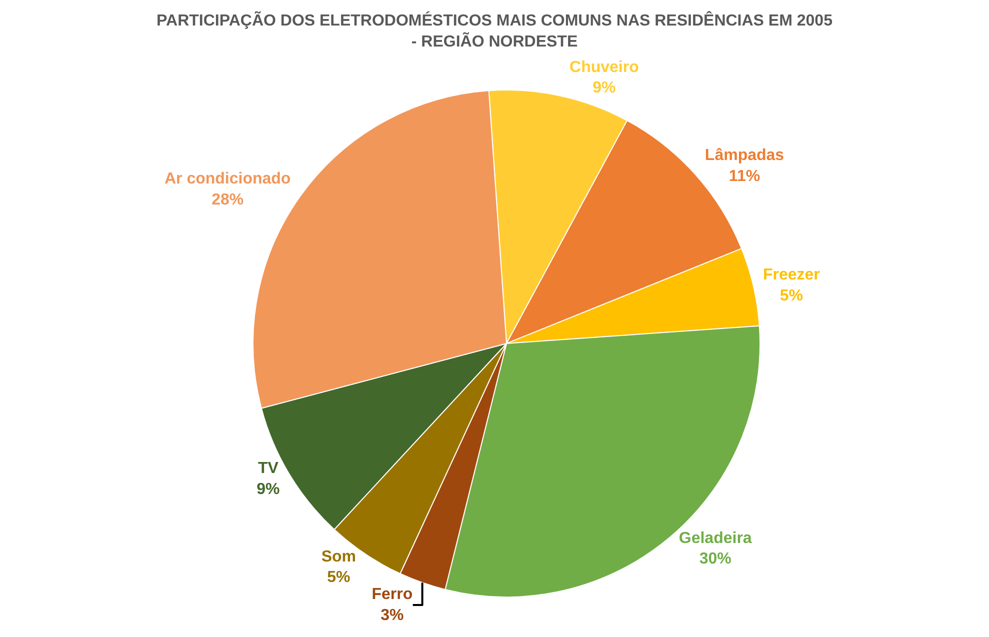 Image resolution: width=989 pixels, height=637 pixels. Describe the element at coordinates (228, 199) in the screenshot. I see `data-label: 28%` at that location.